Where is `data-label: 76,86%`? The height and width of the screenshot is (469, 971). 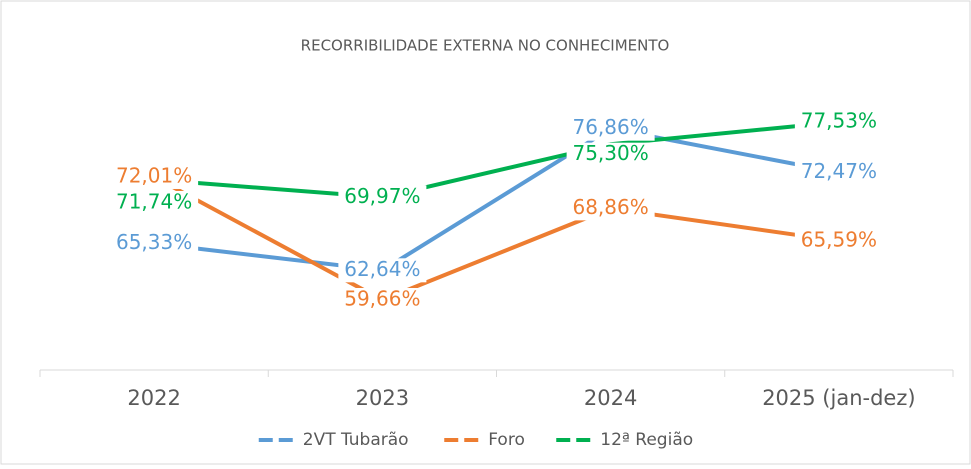
data-label: 76,86% is located at coordinates (610, 127).